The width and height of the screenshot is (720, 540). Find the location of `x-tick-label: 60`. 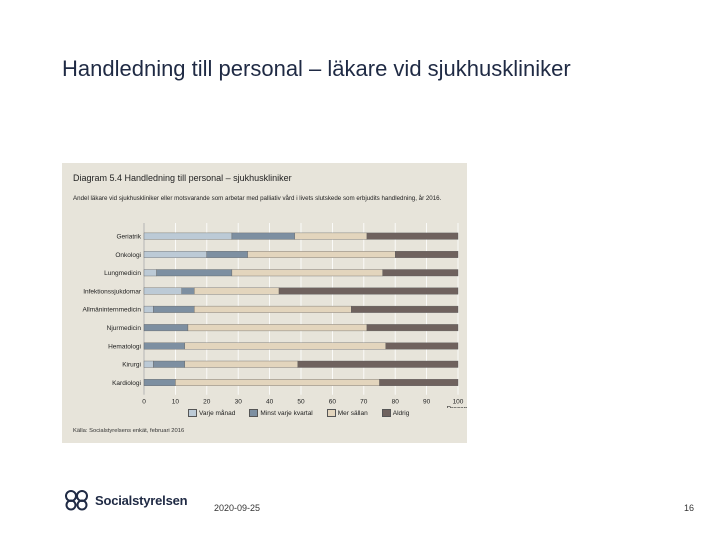

x-tick-label: 60 is located at coordinates (333, 402).